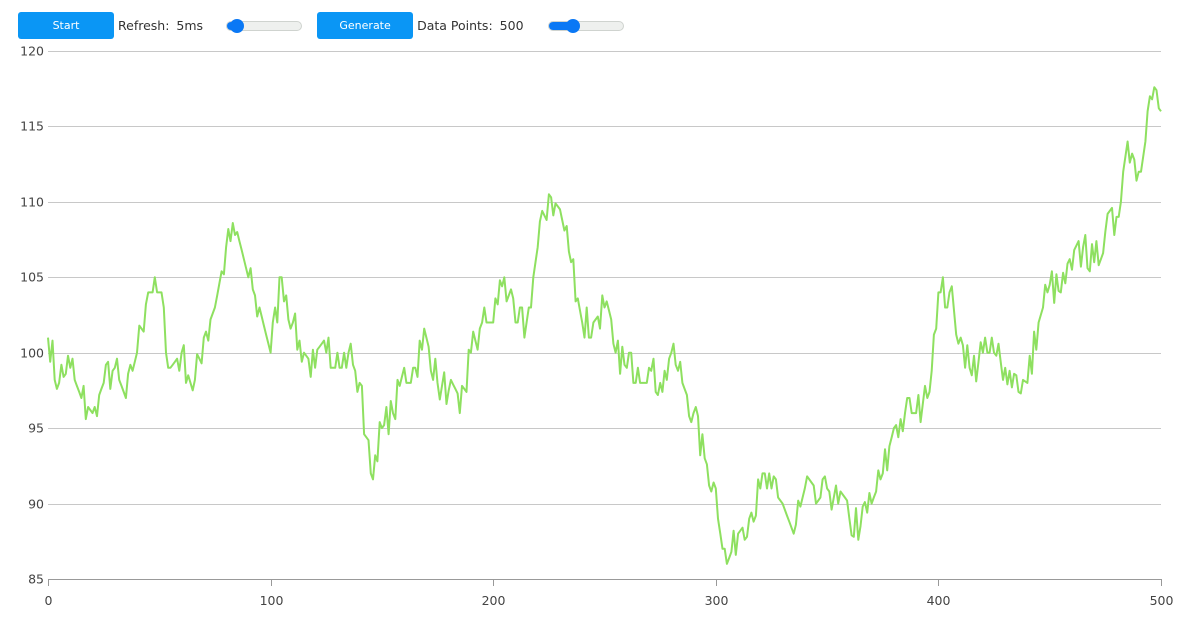 Image resolution: width=1200 pixels, height=630 pixels. Describe the element at coordinates (32, 277) in the screenshot. I see `y-tick-label: 105` at that location.